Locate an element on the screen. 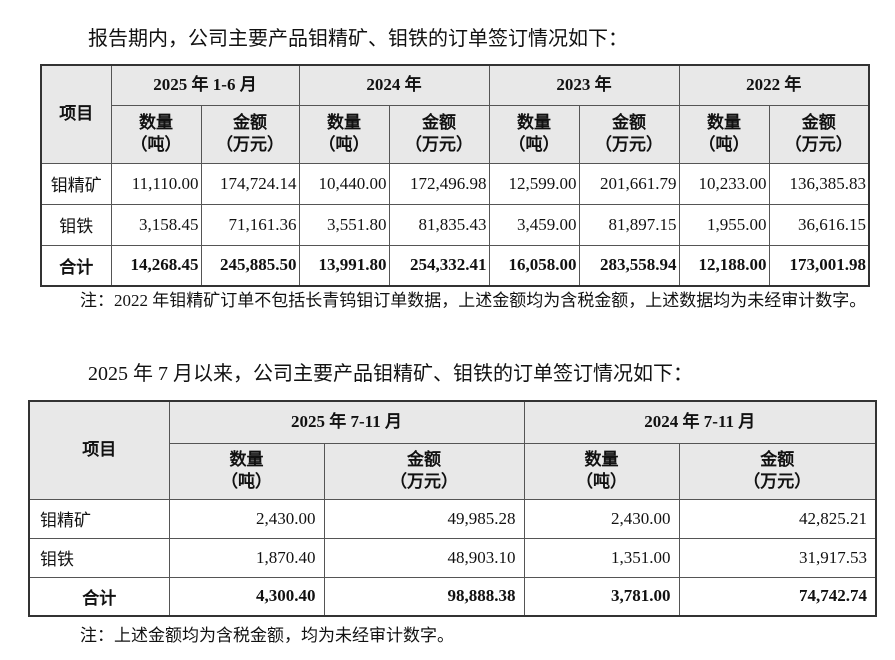 The width and height of the screenshot is (895, 660). value-cell: 1,351.00 is located at coordinates (601, 557).